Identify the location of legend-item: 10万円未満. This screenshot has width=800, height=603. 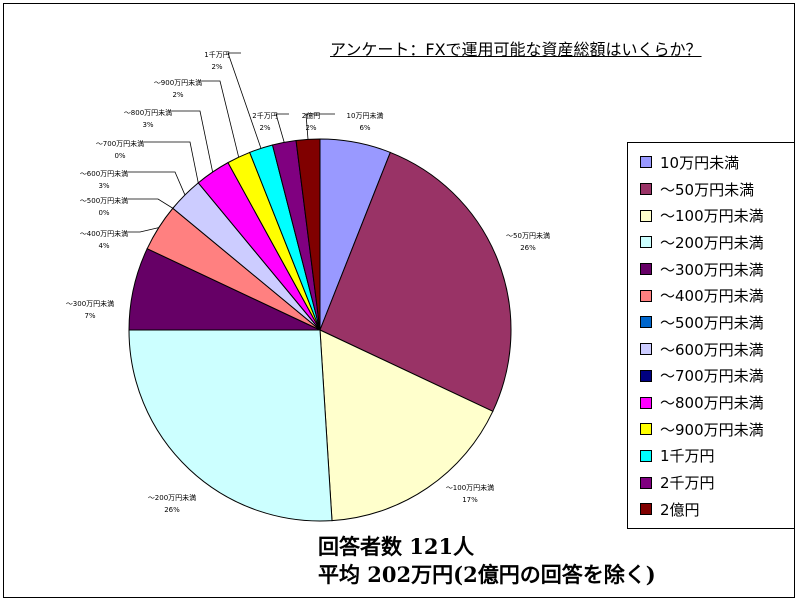
(711, 162).